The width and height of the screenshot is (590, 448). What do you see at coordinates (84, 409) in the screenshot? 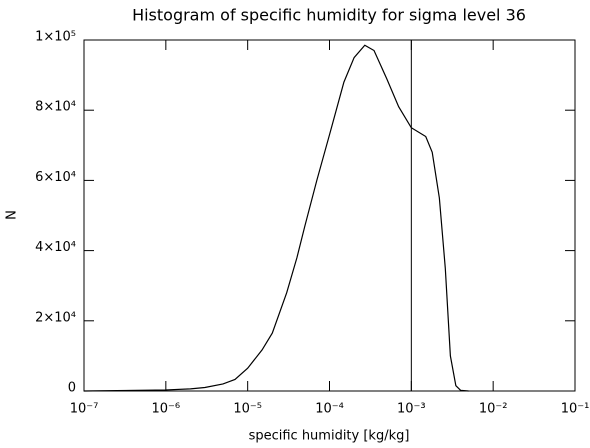
I see `x-tick-label: 10⁻⁷` at bounding box center [84, 409].